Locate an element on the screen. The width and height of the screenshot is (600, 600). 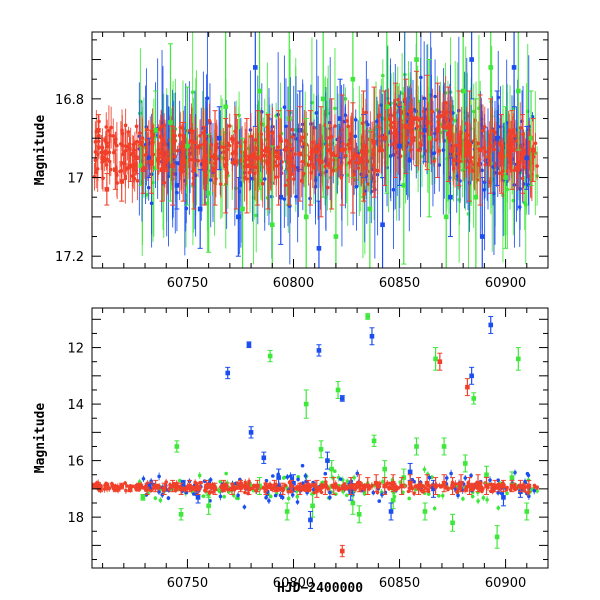
x-tick-label: 60800 is located at coordinates (293, 583).